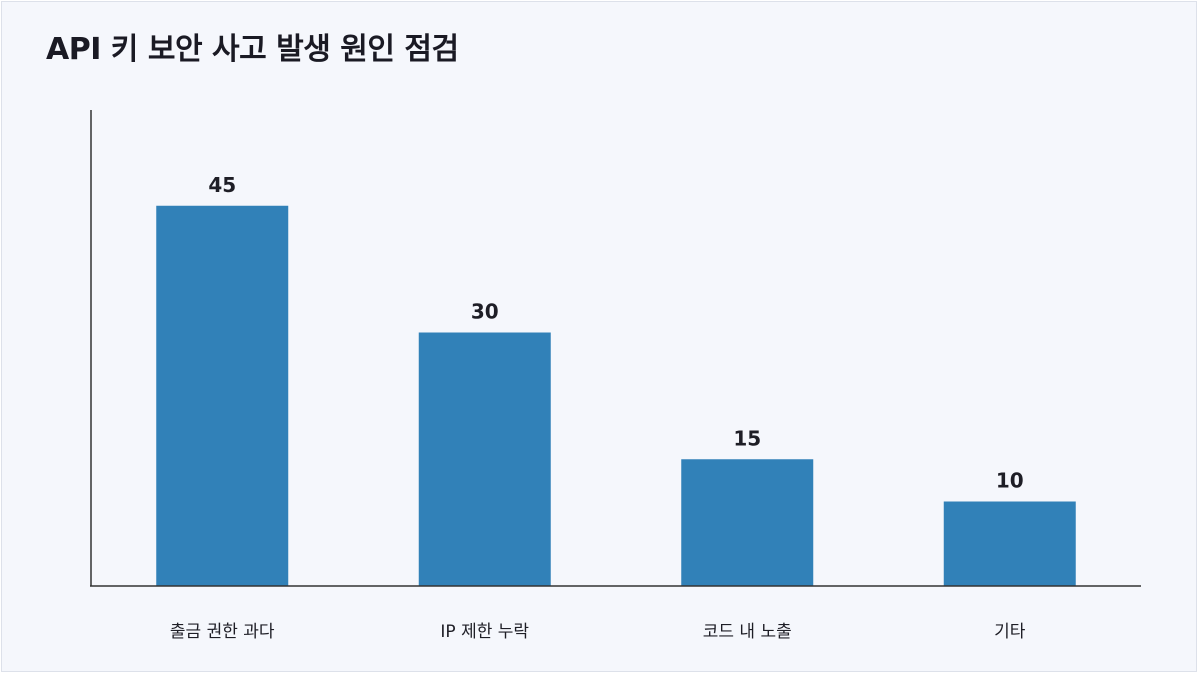  What do you see at coordinates (252, 49) in the screenshot?
I see `chart-title: API 키 보안 사고 발생 원인 점검` at bounding box center [252, 49].